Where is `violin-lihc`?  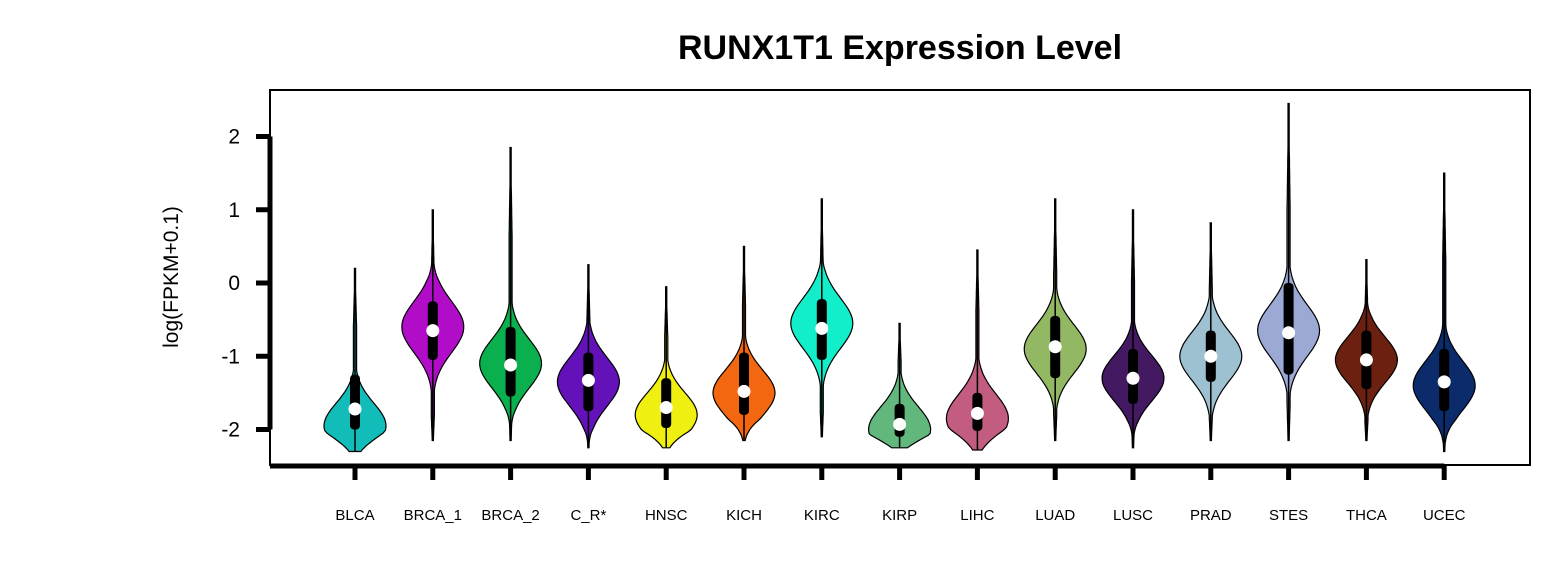
violin-lihc is located at coordinates (977, 350).